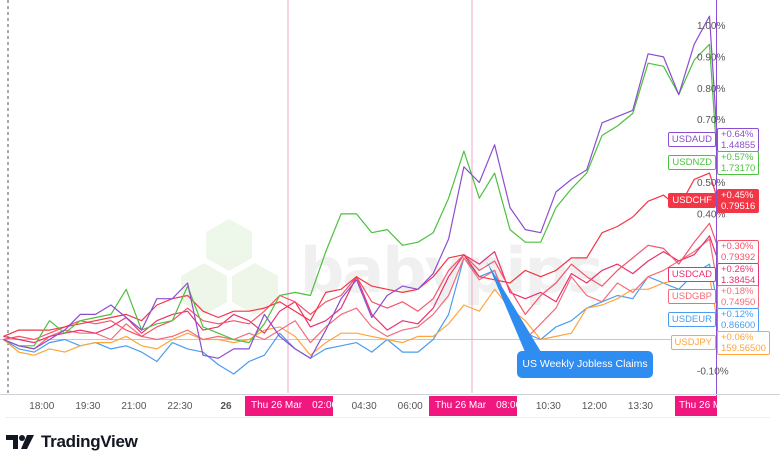 Image resolution: width=780 pixels, height=468 pixels. What do you see at coordinates (737, 195) in the screenshot?
I see `series-change: +0.45%` at bounding box center [737, 195].